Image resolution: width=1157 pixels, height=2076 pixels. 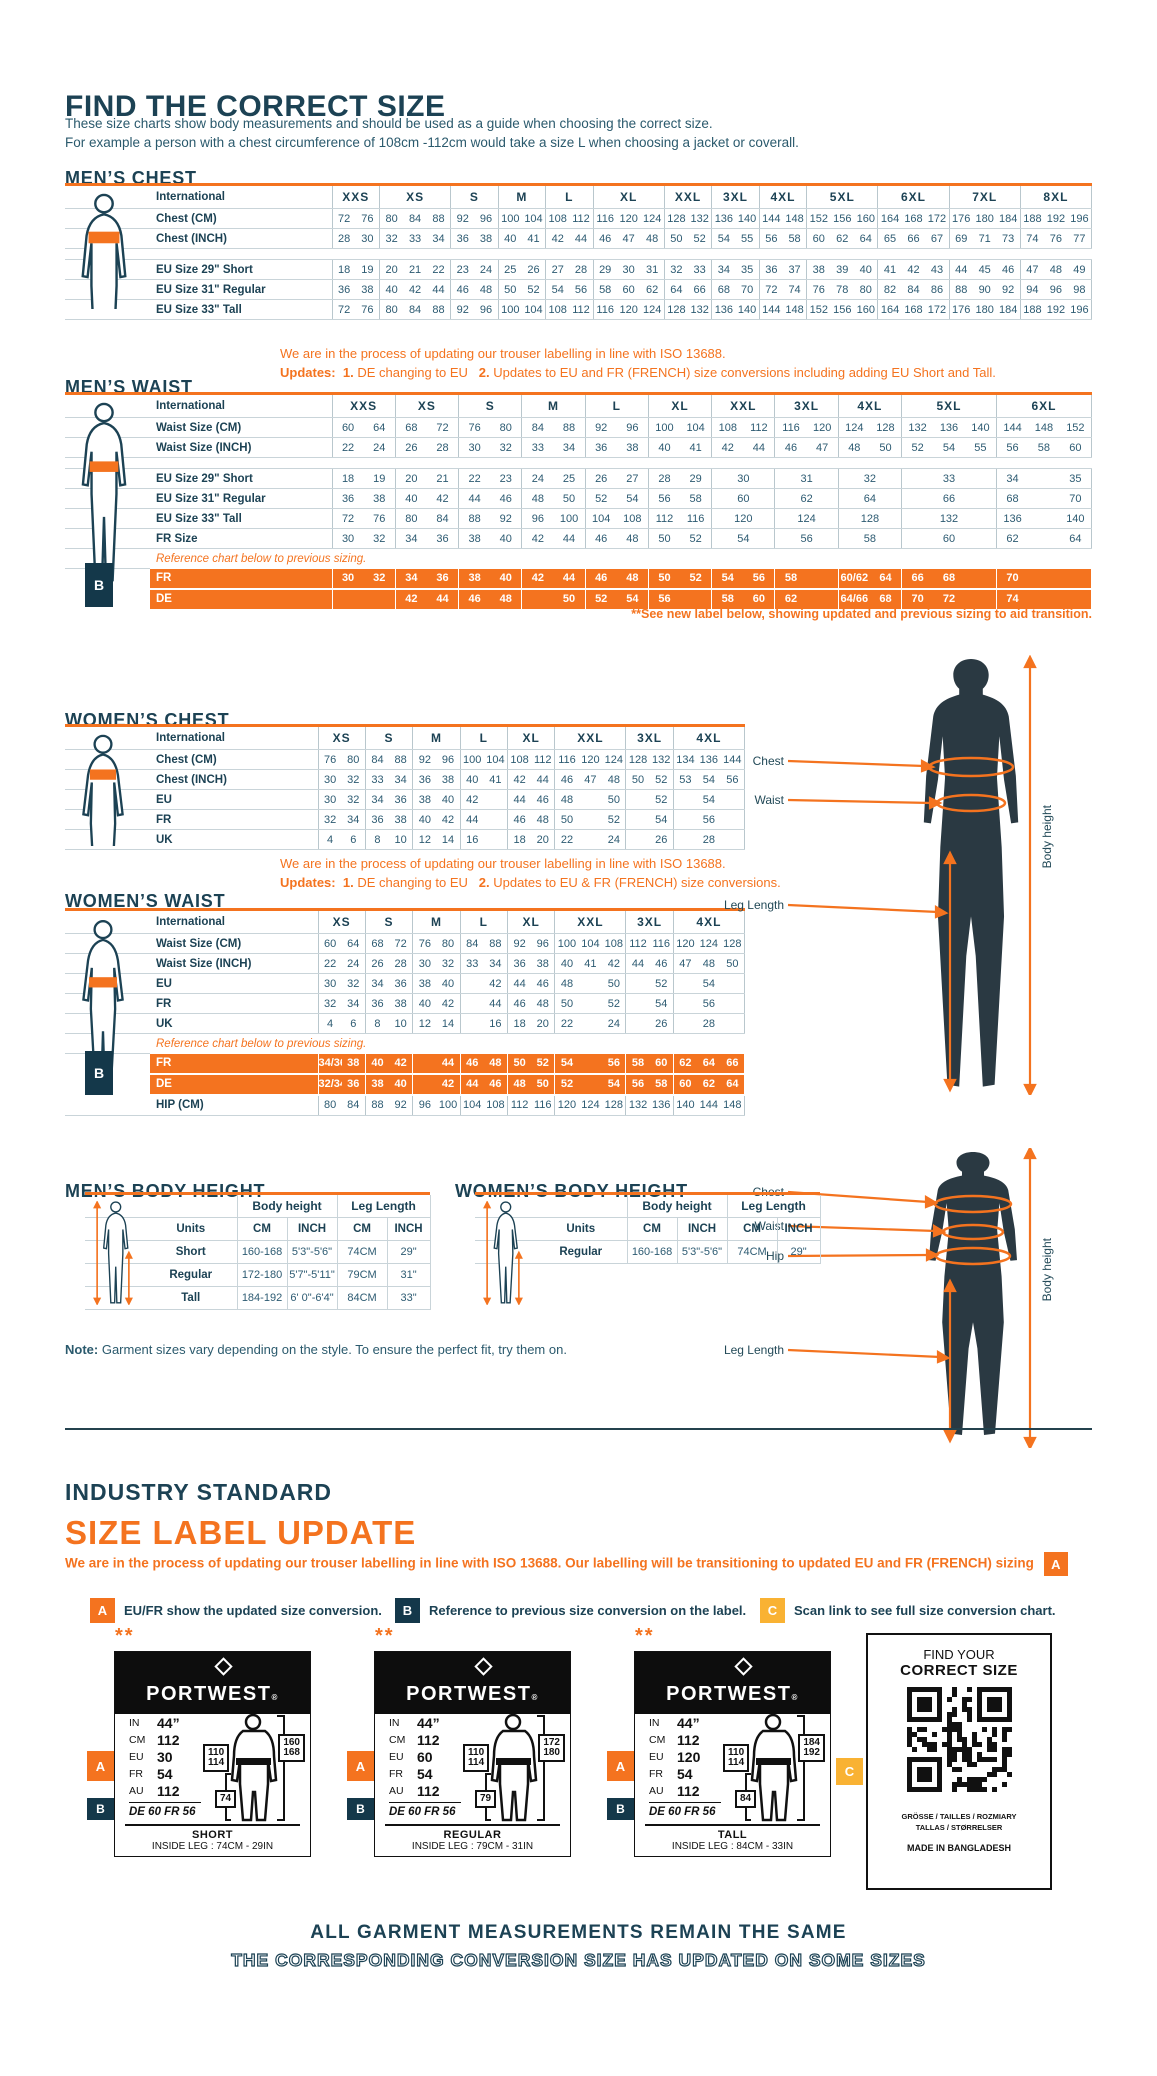 What do you see at coordinates (405, 1023) in the screenshot?
I see `table-row: UK 4 6 8 10 12 14 16 18 20 22 24 26 28` at bounding box center [405, 1023].